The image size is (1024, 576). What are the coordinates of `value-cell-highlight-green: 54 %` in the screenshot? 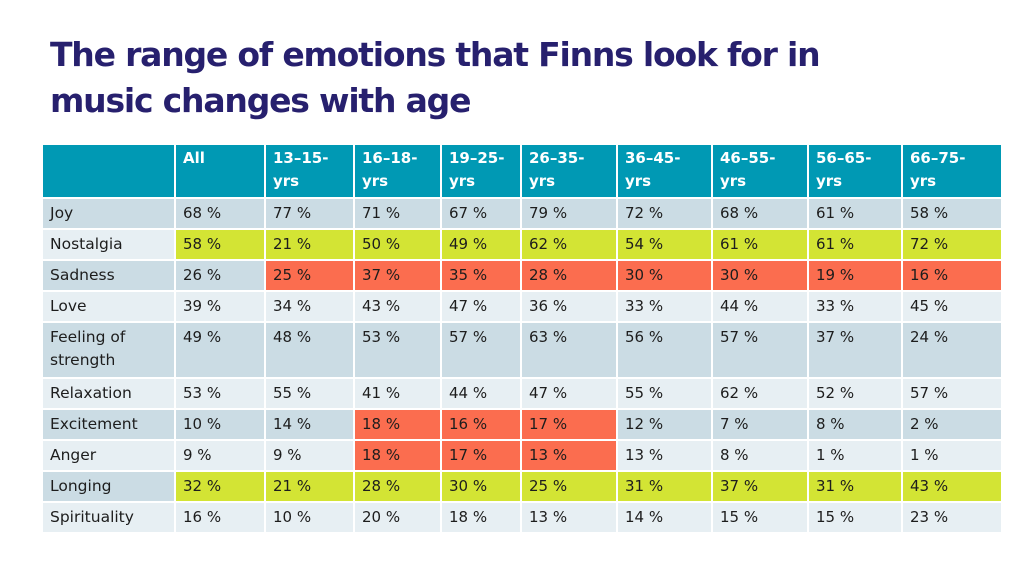 It's located at (664, 244).